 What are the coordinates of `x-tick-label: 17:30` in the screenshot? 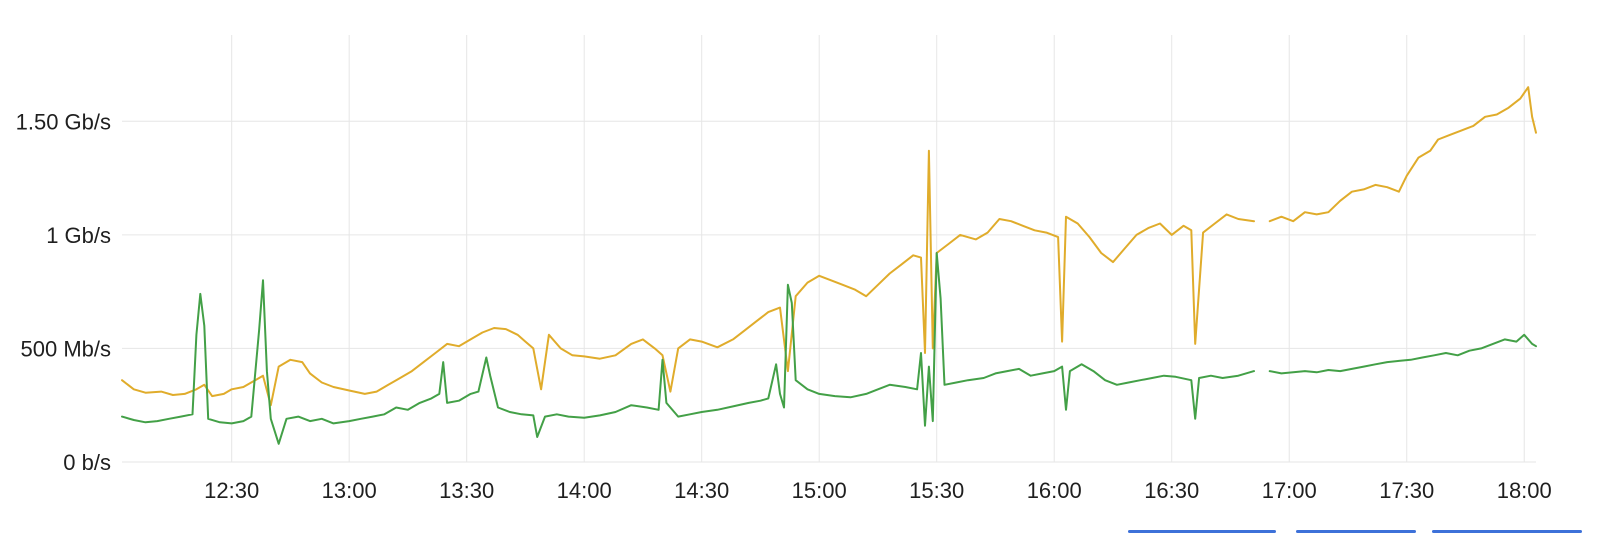 It's located at (1406, 490).